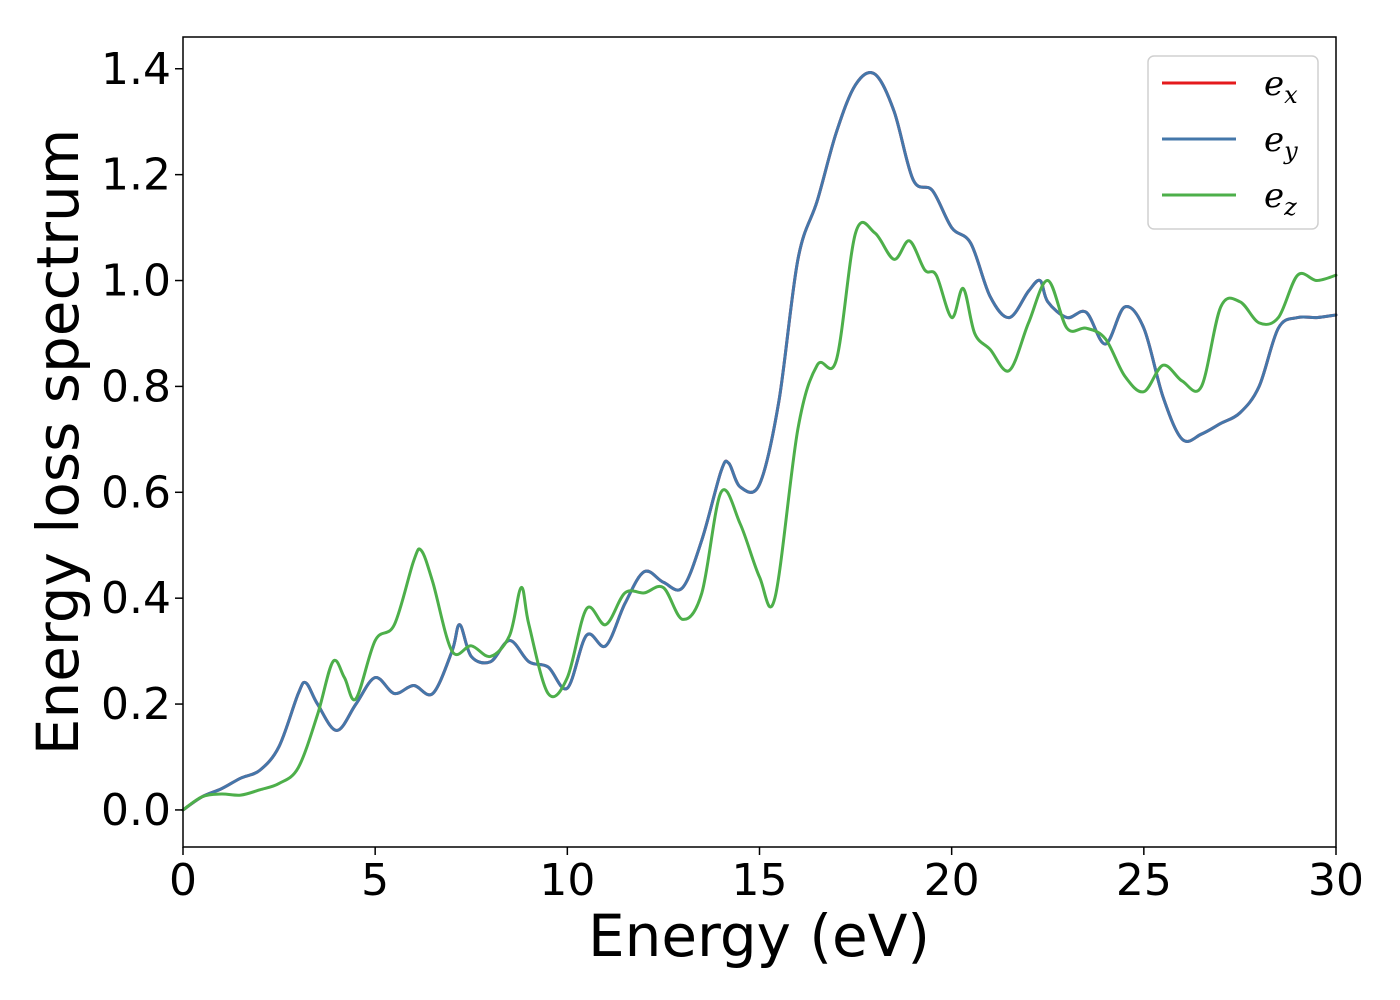  What do you see at coordinates (760, 880) in the screenshot?
I see `x-tick-label: 15` at bounding box center [760, 880].